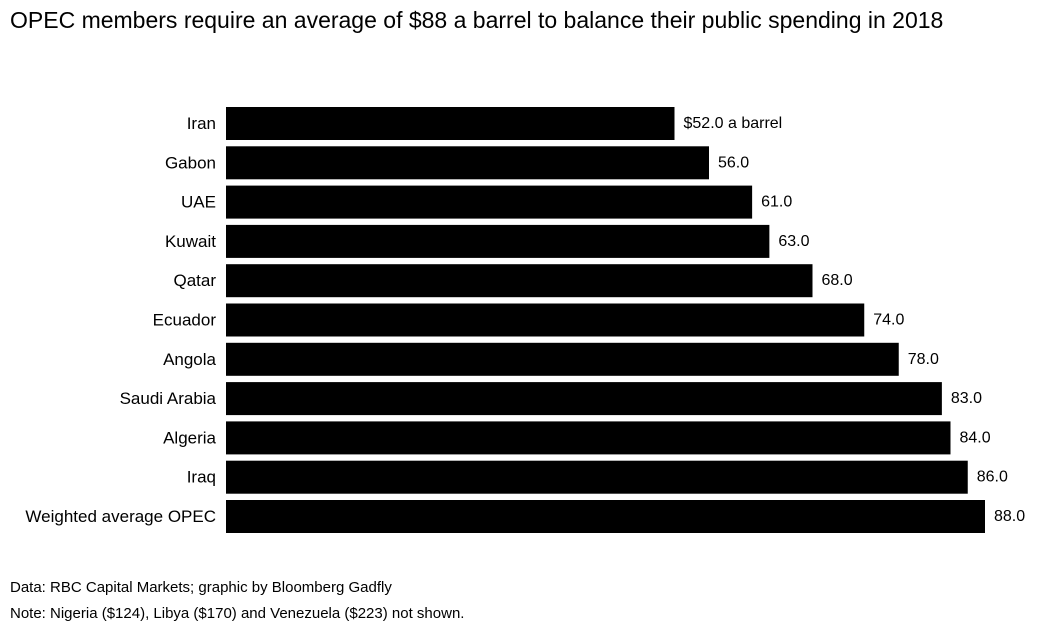 The height and width of the screenshot is (626, 1059). Describe the element at coordinates (120, 516) in the screenshot. I see `category-label-weighted-average-opec: Weighted average OPEC` at that location.